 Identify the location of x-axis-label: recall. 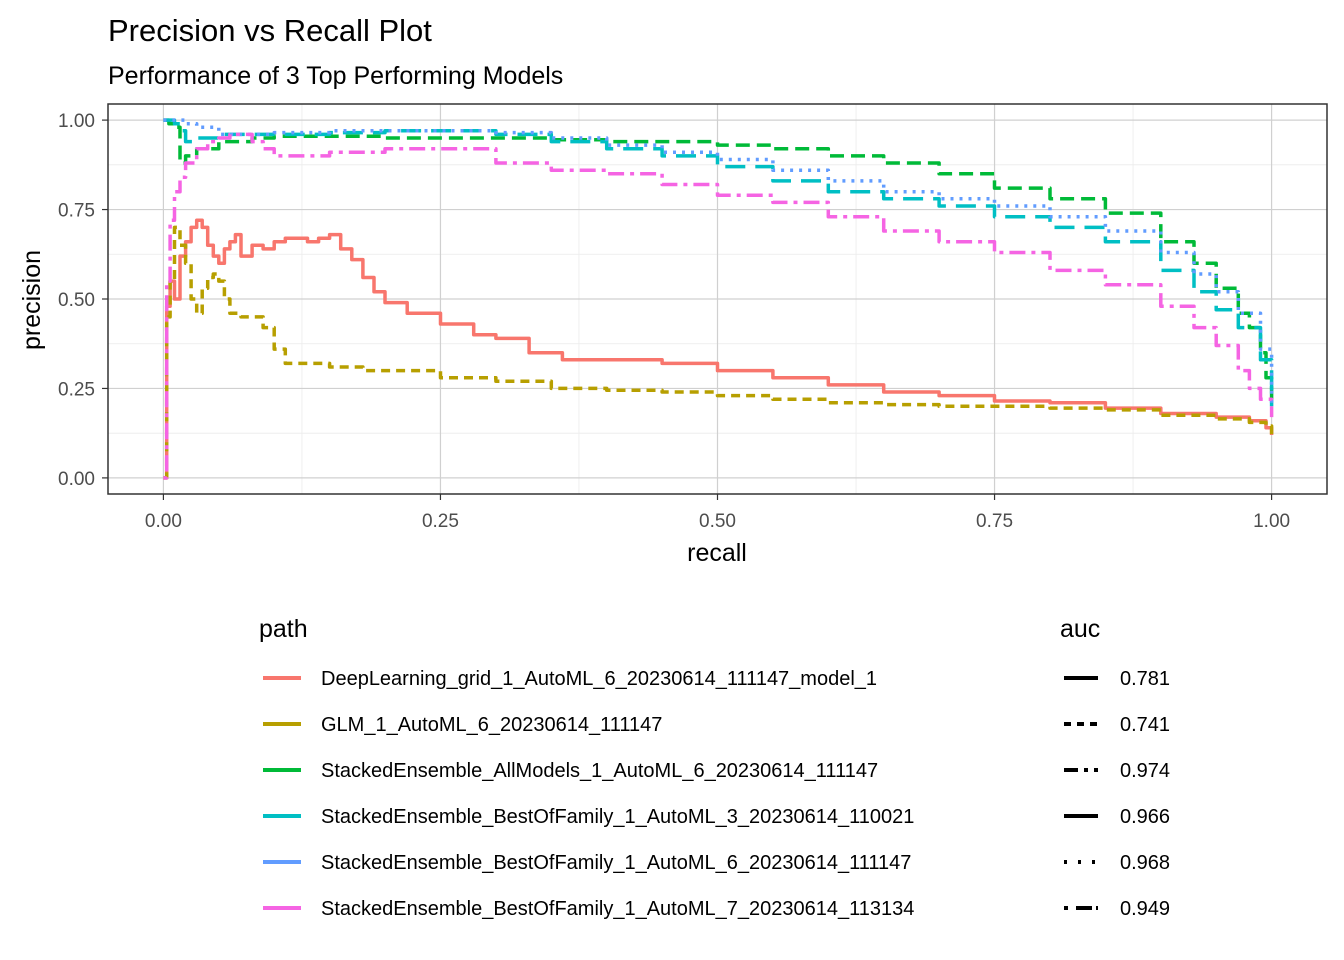
(717, 553).